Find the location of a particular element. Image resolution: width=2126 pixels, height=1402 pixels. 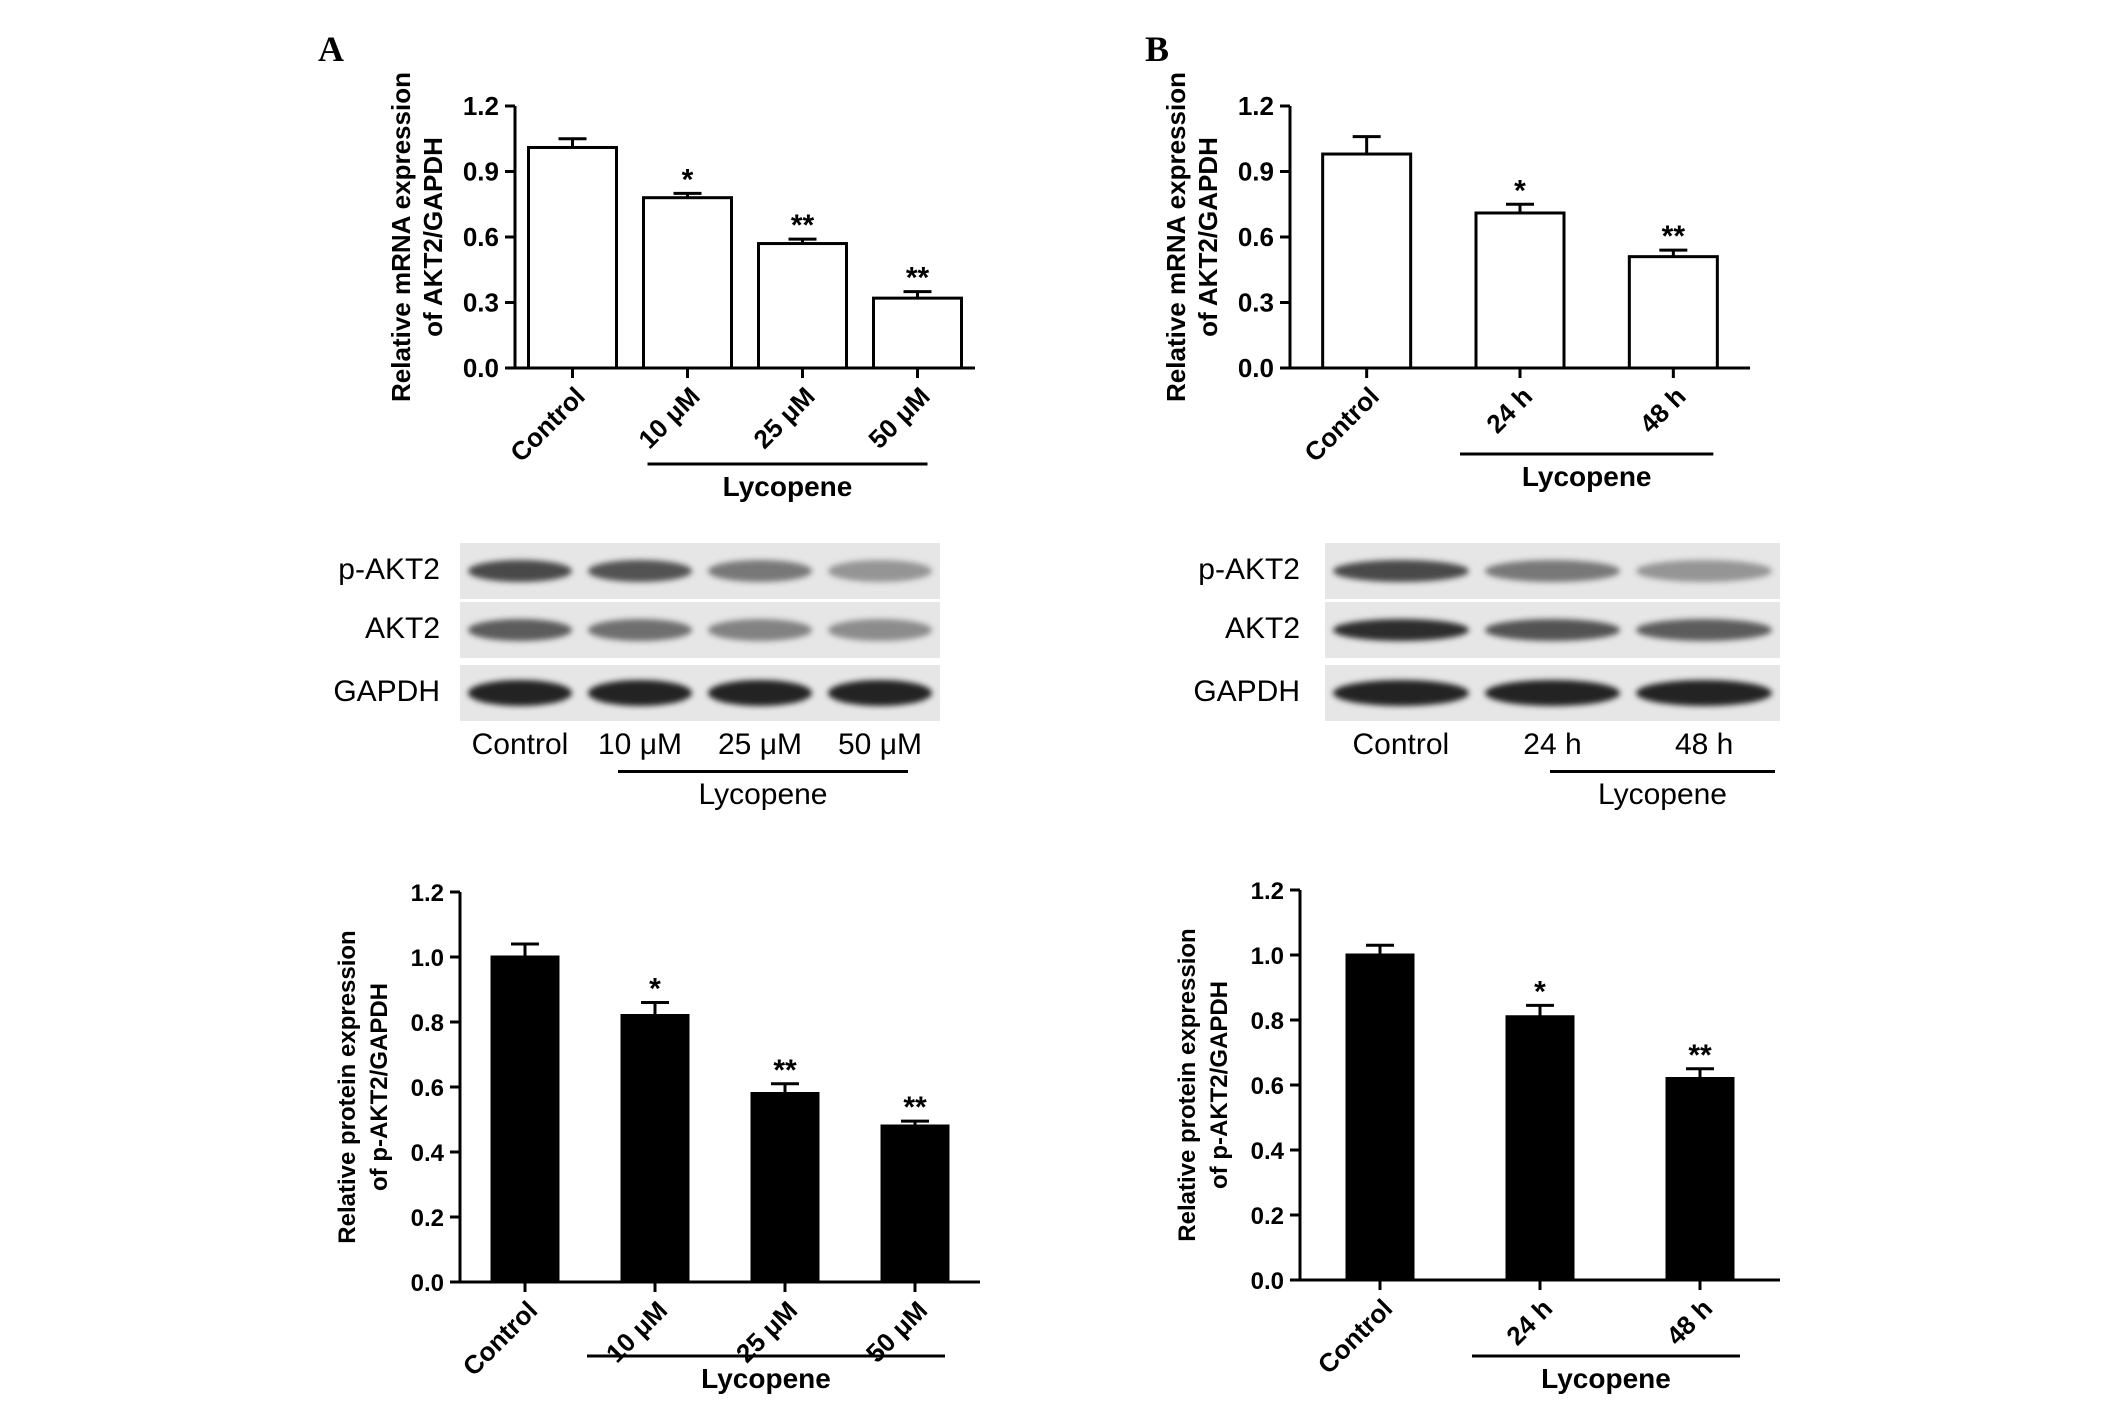

blot-lane-label: 25 μM is located at coordinates (760, 744).